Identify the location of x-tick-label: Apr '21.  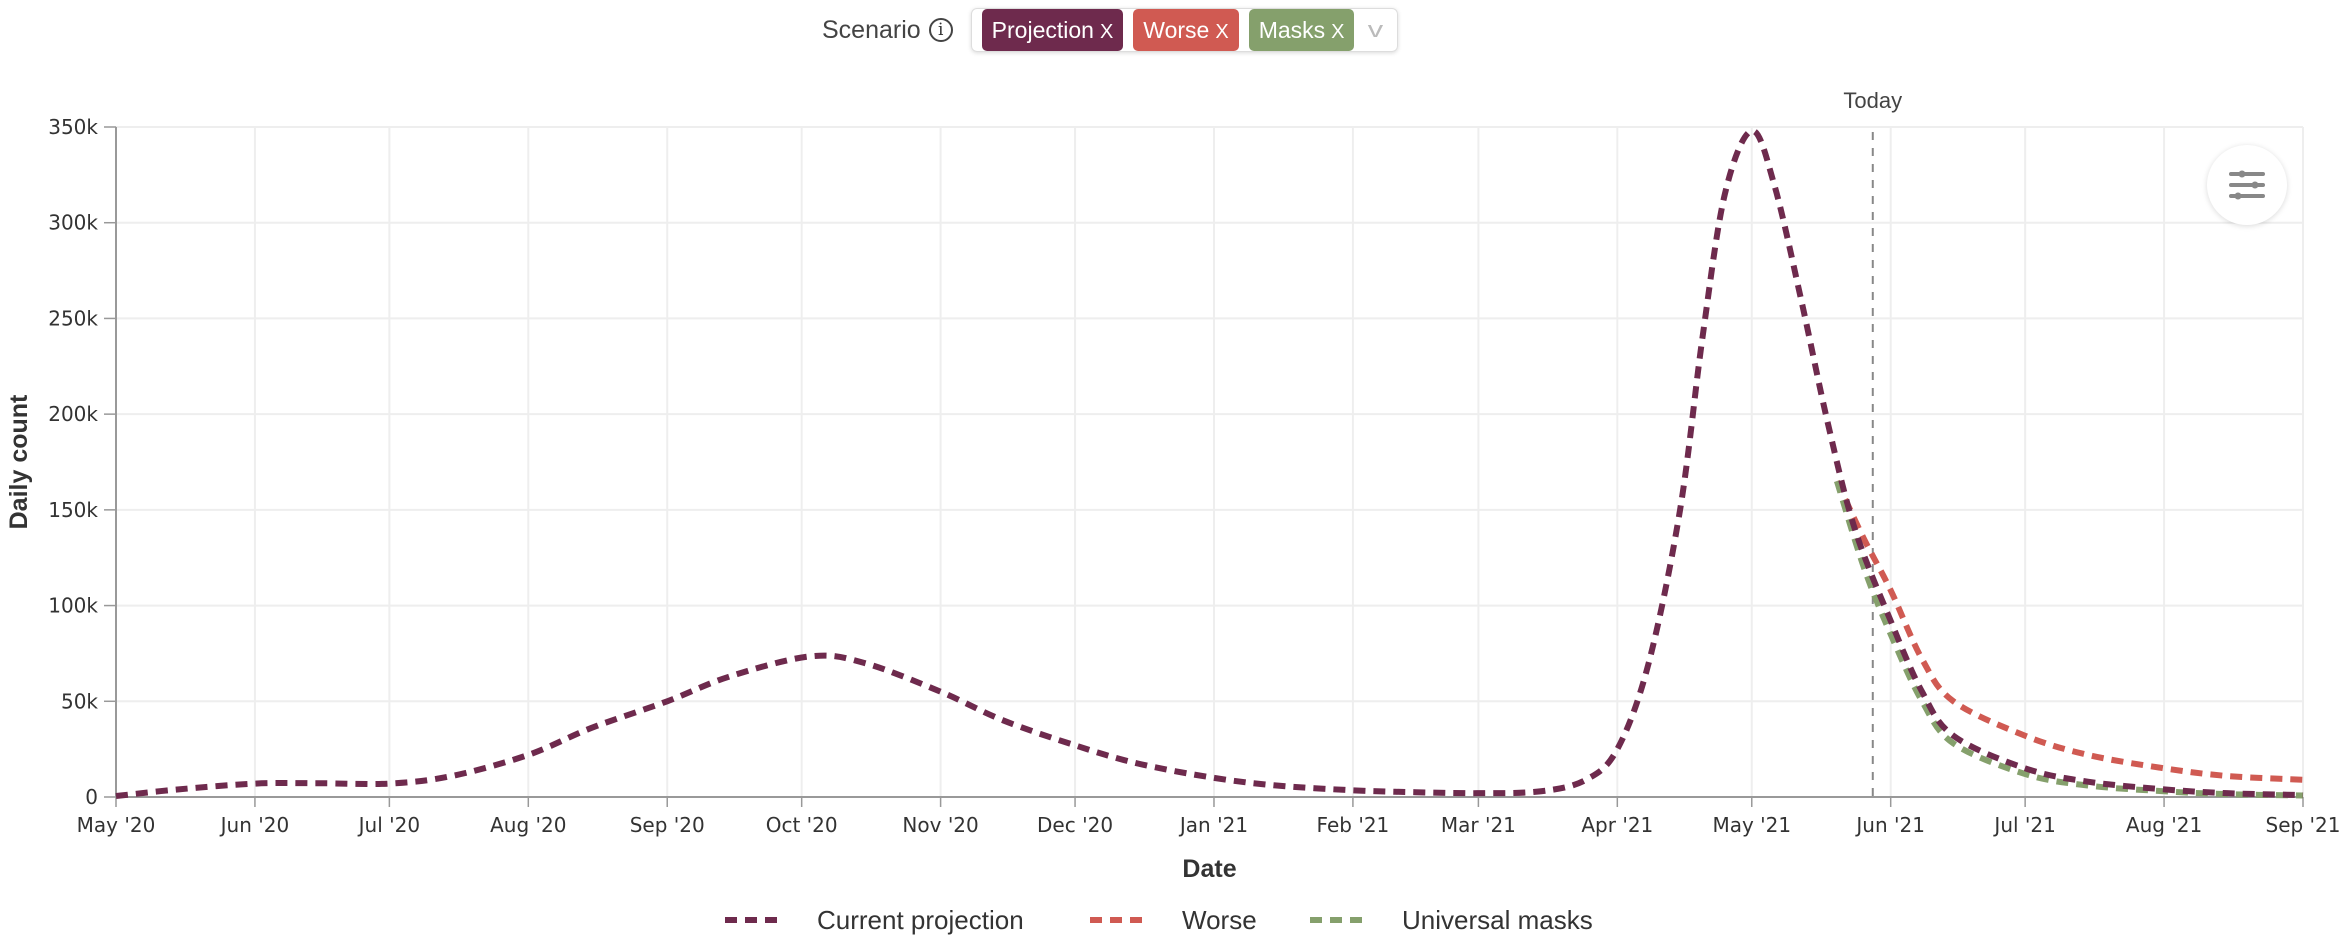
(1617, 825).